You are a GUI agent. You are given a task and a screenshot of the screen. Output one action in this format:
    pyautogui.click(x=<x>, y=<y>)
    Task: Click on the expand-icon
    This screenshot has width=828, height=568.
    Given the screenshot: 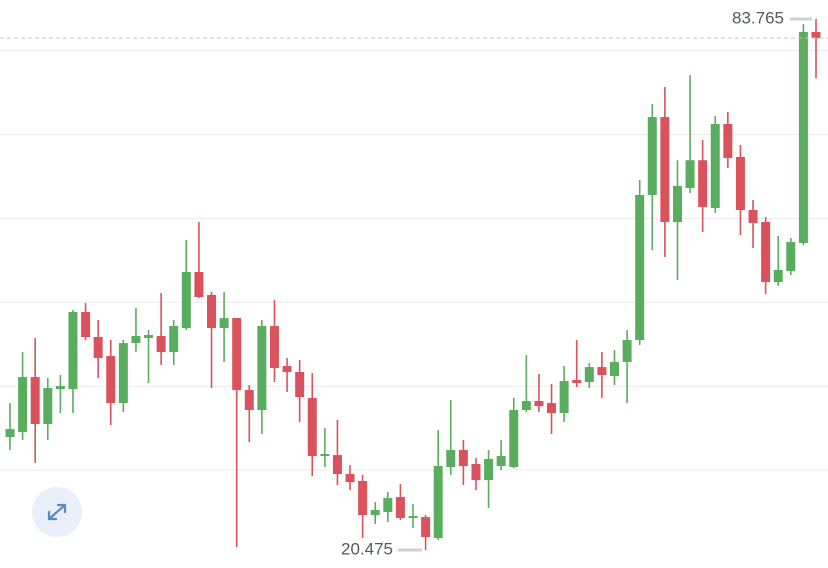 What is the action you would take?
    pyautogui.click(x=57, y=512)
    